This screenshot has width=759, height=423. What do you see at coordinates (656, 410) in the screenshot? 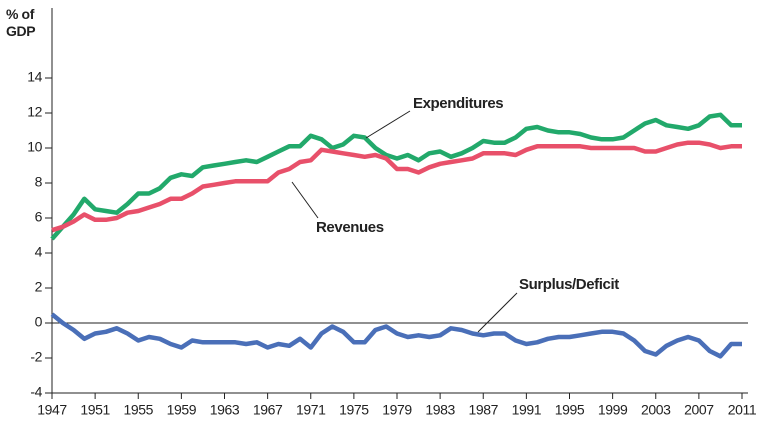
I see `x-tick-label: 2003` at bounding box center [656, 410].